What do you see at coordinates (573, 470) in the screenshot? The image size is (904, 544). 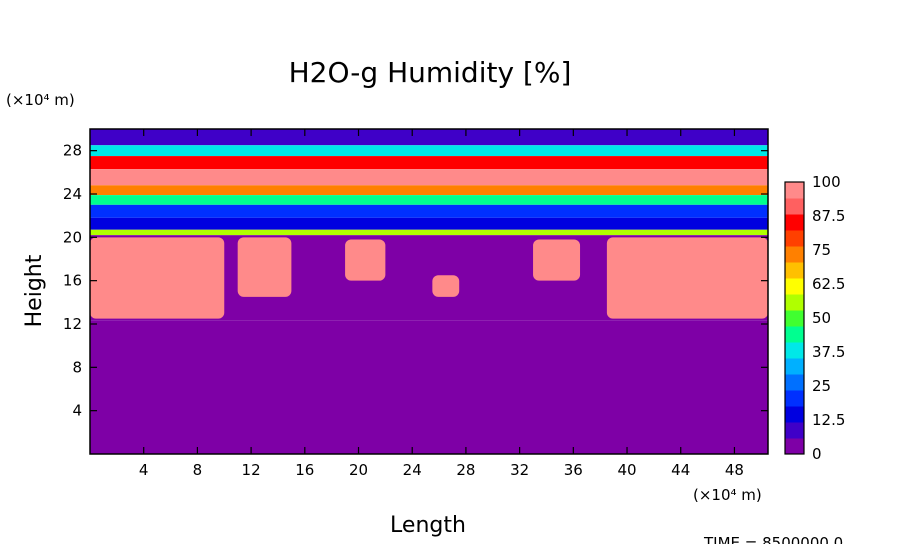 I see `x-tick-label-8: 36` at bounding box center [573, 470].